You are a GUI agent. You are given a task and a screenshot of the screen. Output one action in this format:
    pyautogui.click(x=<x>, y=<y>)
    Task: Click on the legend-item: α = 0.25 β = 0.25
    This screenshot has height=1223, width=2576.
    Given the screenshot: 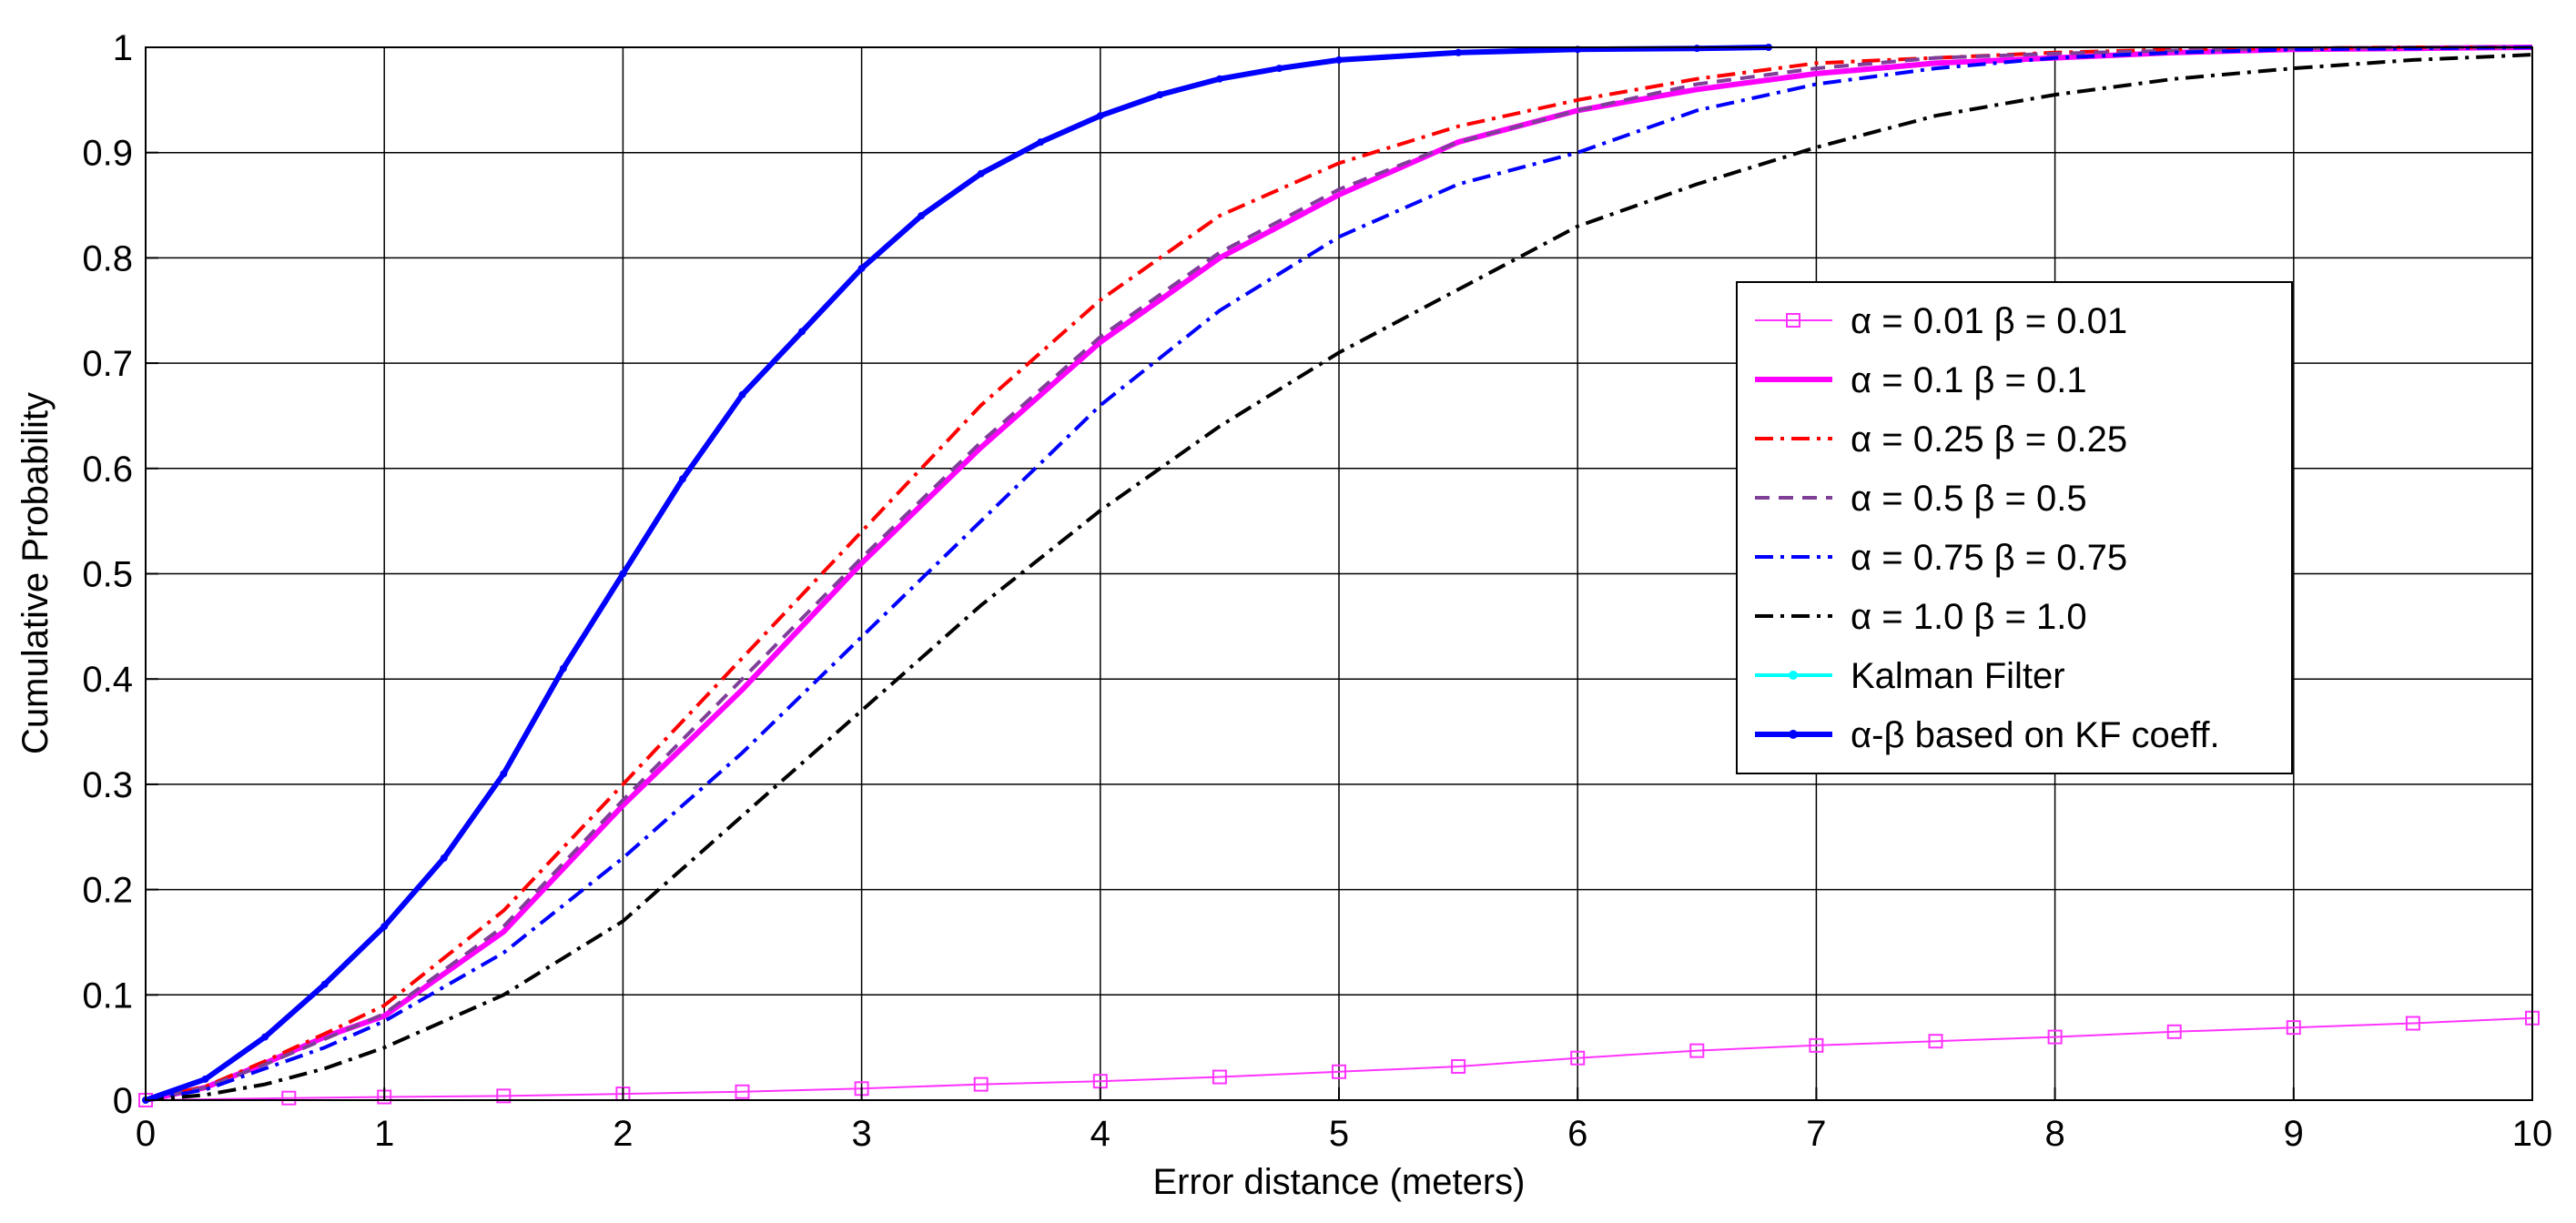 What is the action you would take?
    pyautogui.click(x=1941, y=439)
    